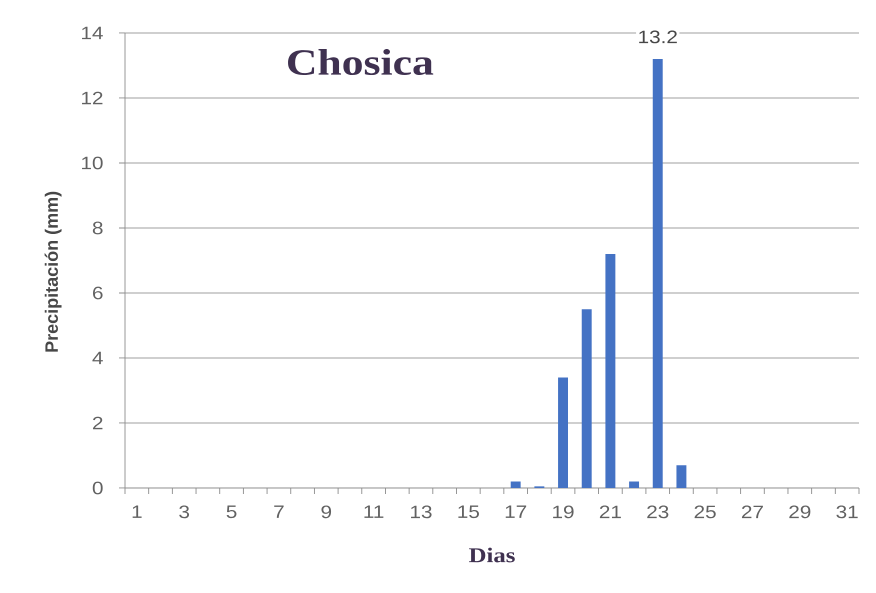 The image size is (876, 593). I want to click on x-tick-label: 31, so click(847, 512).